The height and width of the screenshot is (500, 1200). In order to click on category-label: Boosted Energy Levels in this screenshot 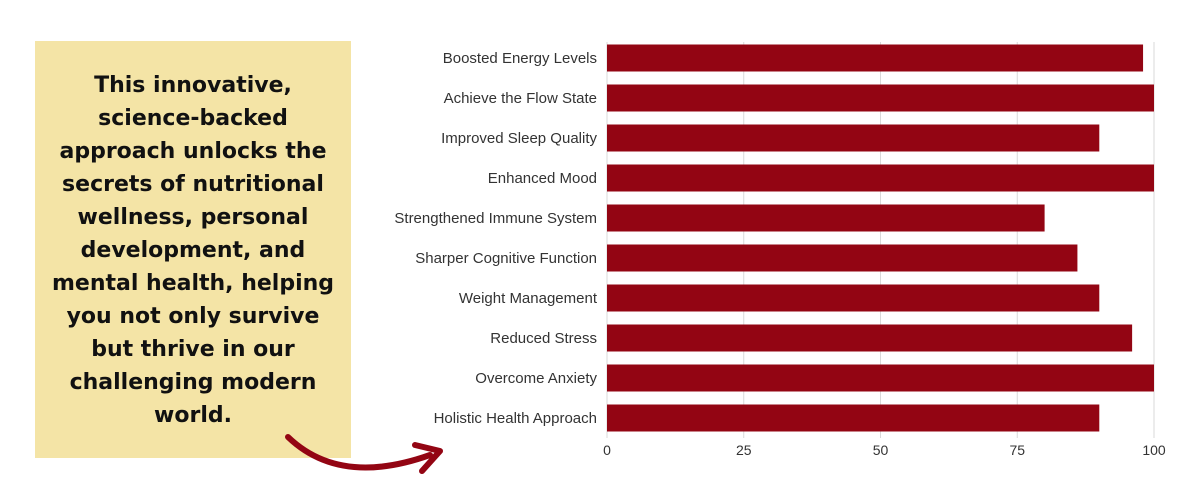, I will do `click(520, 58)`.